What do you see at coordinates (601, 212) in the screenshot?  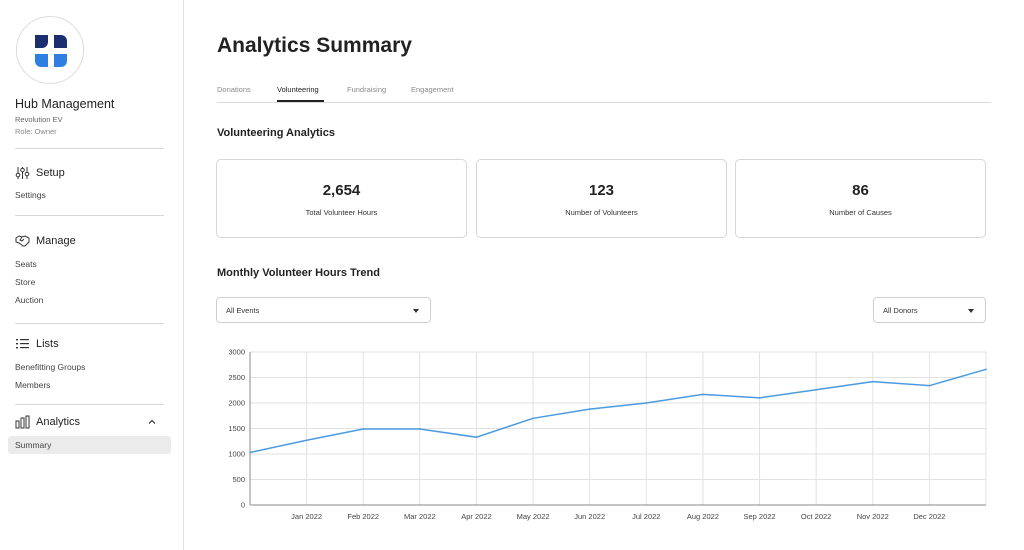 I see `stat-label: Number of Volunteers` at bounding box center [601, 212].